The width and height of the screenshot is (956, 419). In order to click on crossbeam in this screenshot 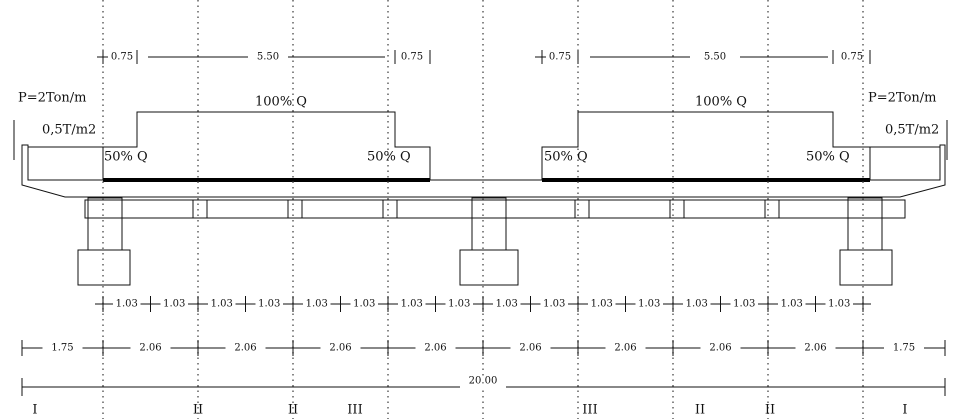, I will do `click(495, 209)`.